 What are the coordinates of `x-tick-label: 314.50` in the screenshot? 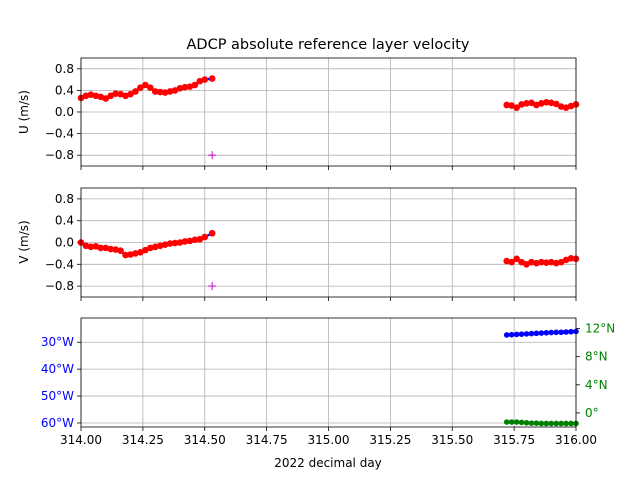 It's located at (205, 440).